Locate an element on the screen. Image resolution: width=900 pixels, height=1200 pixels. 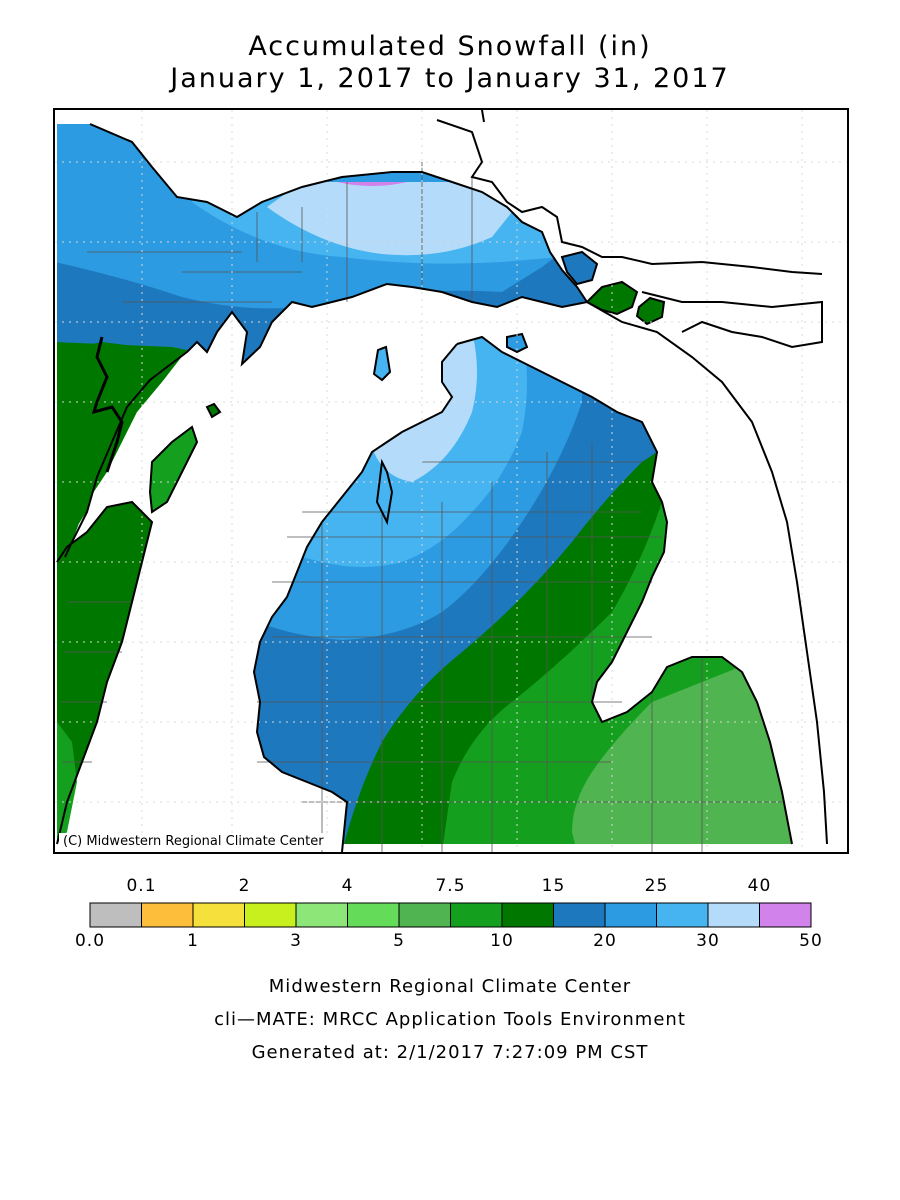
map-title: Accumulated Snowfall (in) is located at coordinates (450, 46).